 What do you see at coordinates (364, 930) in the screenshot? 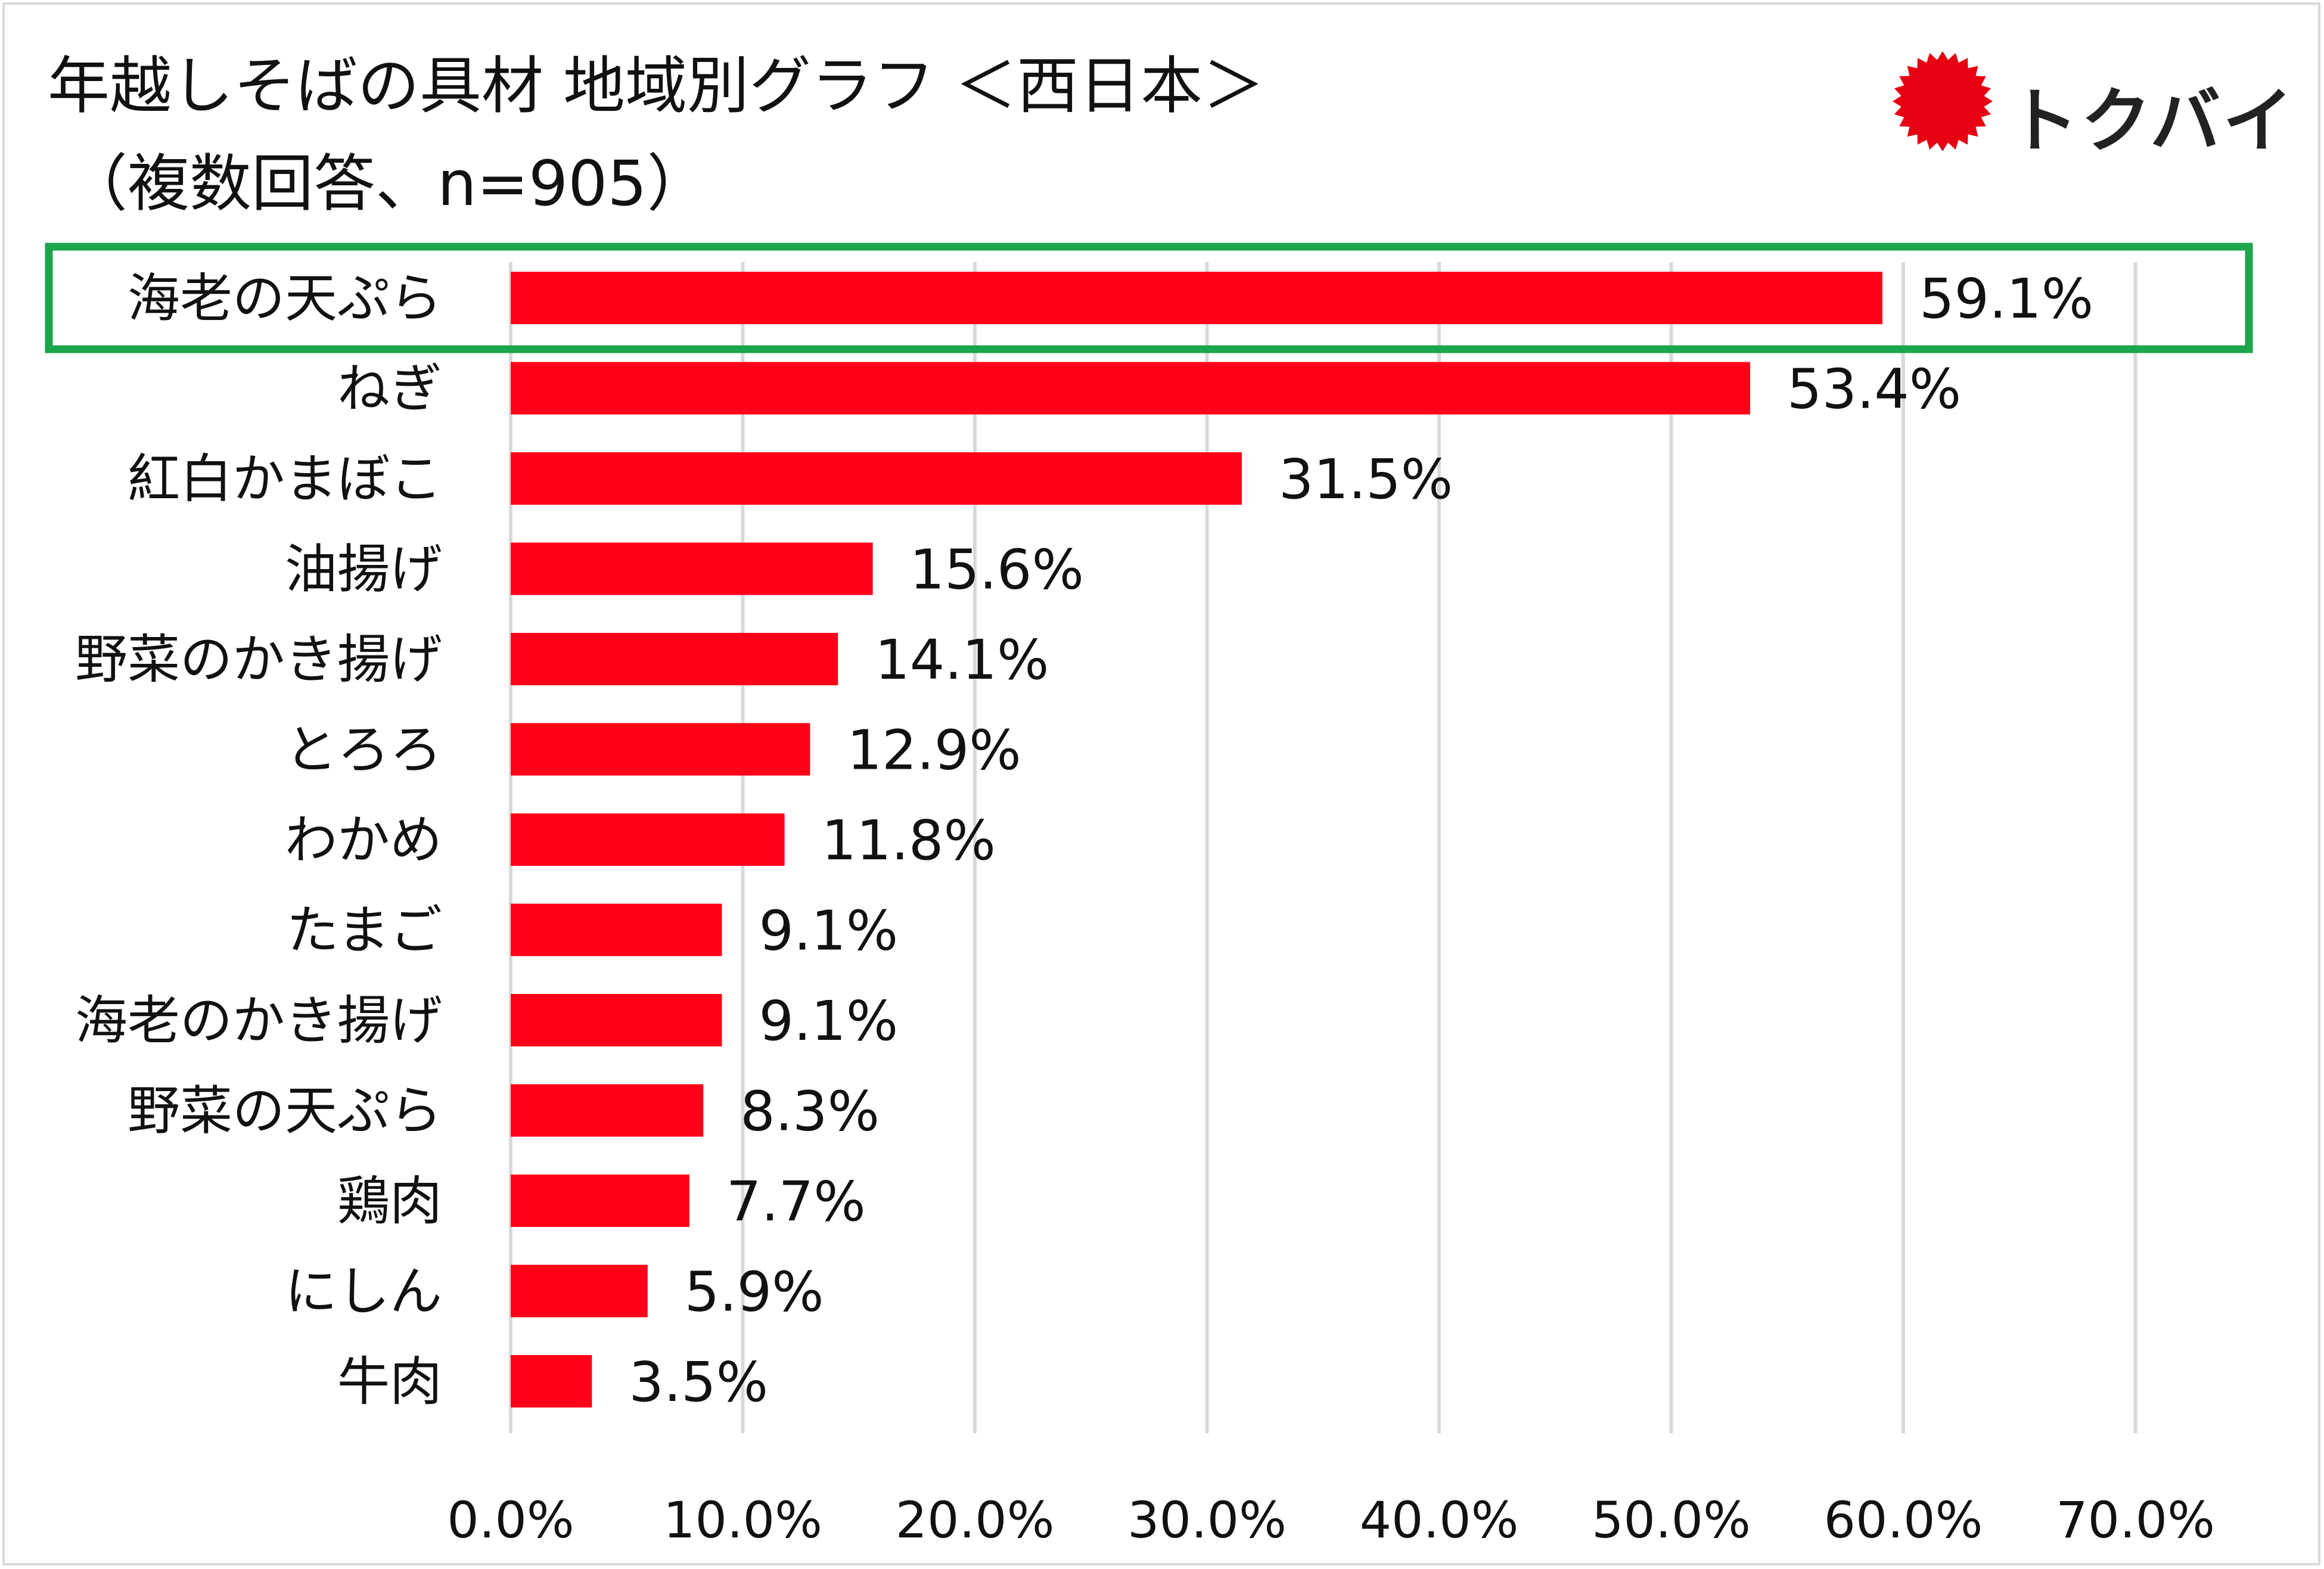
I see `category-label: たまご` at bounding box center [364, 930].